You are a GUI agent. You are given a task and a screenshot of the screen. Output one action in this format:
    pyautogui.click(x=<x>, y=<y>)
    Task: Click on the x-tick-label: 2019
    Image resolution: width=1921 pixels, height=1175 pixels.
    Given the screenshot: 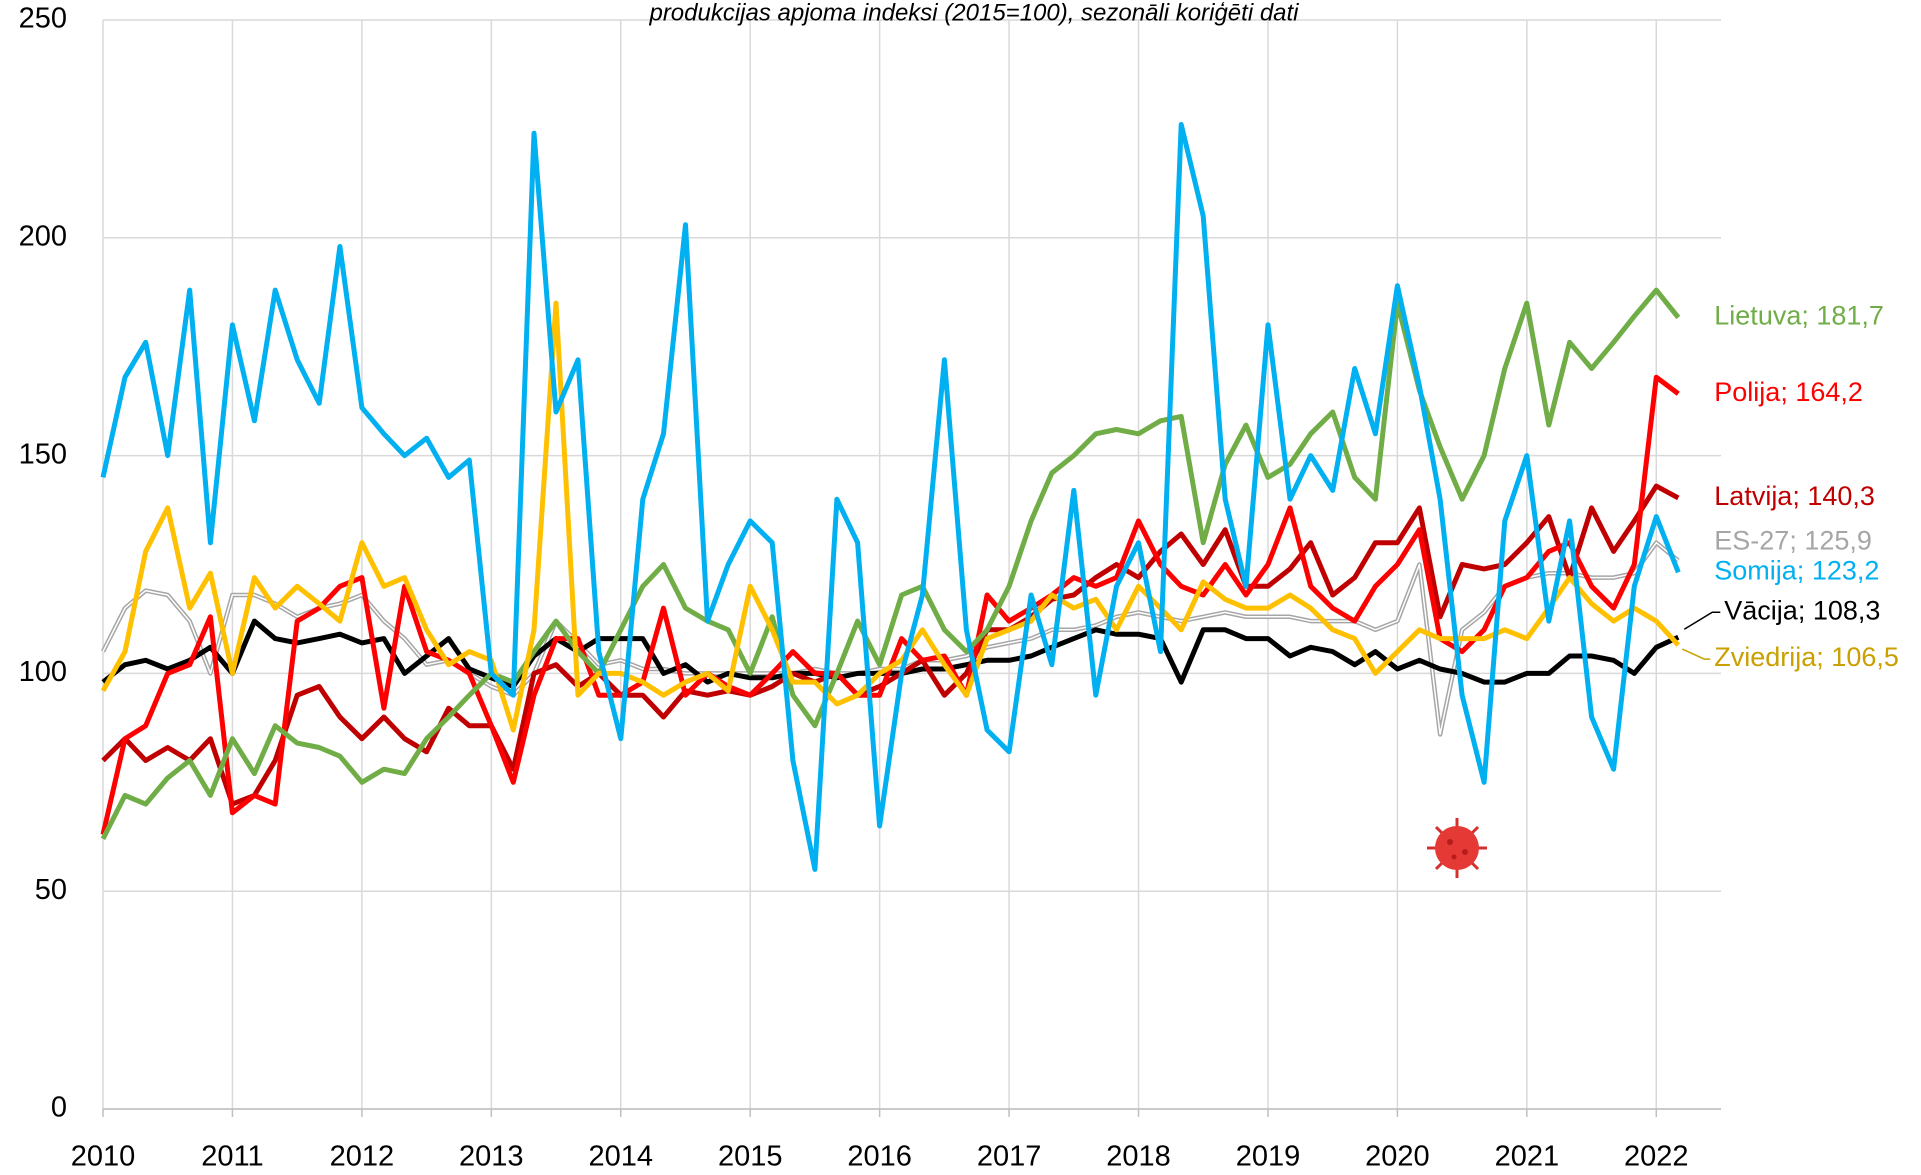 What is the action you would take?
    pyautogui.click(x=1268, y=1157)
    